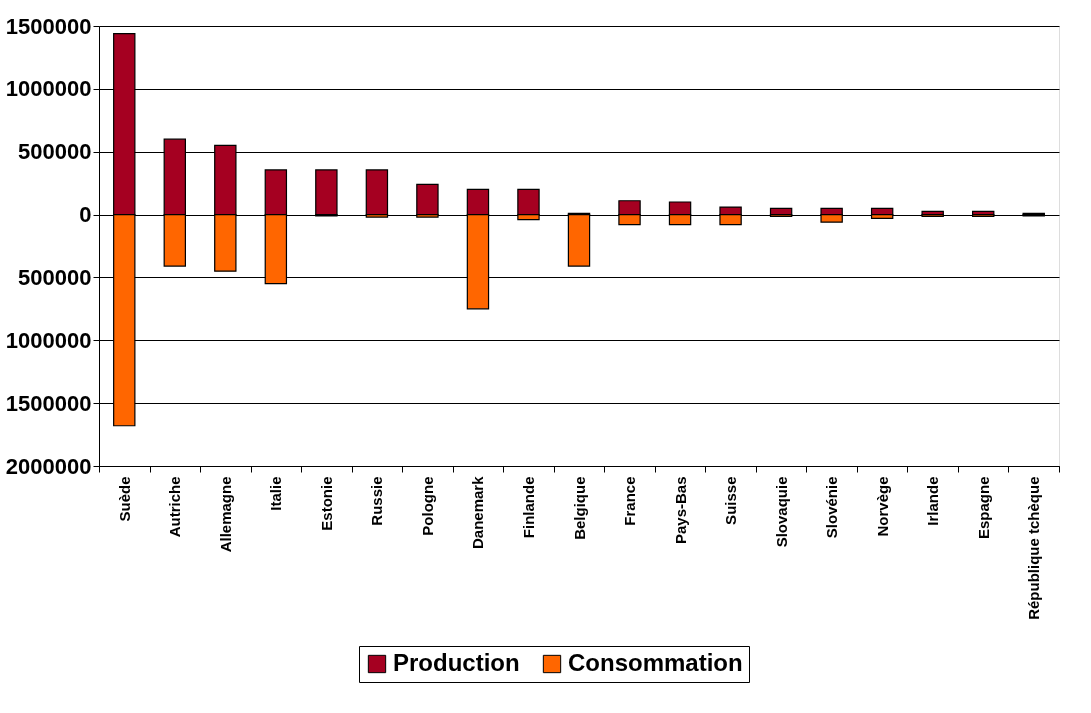 Image resolution: width=1091 pixels, height=713 pixels. I want to click on legend-label: Production, so click(456, 662).